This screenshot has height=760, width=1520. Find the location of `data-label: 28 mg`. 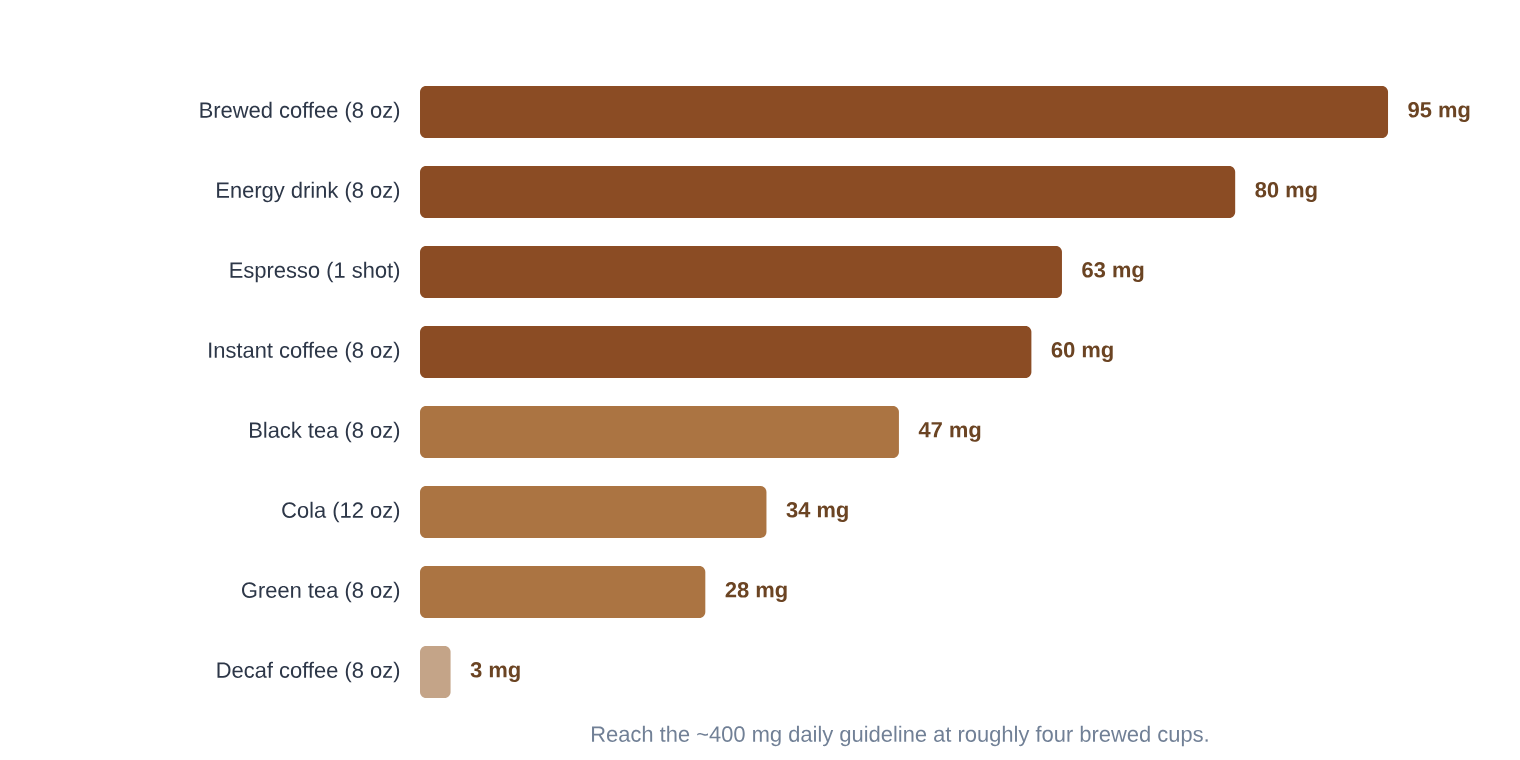

data-label: 28 mg is located at coordinates (756, 592).